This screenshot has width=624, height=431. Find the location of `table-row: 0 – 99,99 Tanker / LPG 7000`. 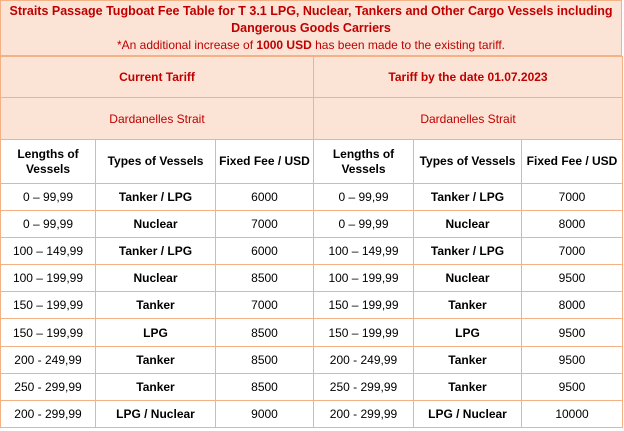

table-row: 0 – 99,99 Tanker / LPG 7000 is located at coordinates (468, 197).